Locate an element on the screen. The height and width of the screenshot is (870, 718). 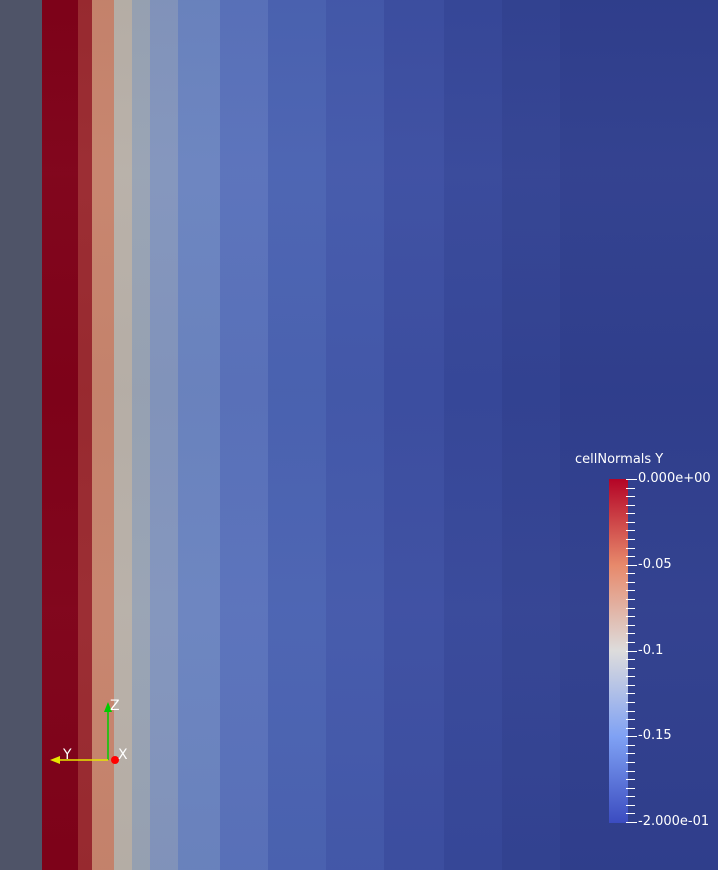
z-axis-arrowhead is located at coordinates (108, 707).